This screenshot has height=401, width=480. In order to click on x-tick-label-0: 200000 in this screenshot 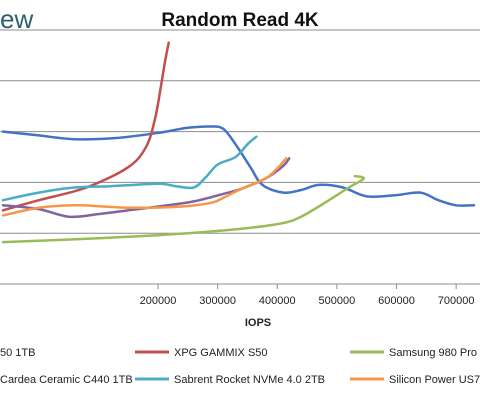, I will do `click(158, 301)`.